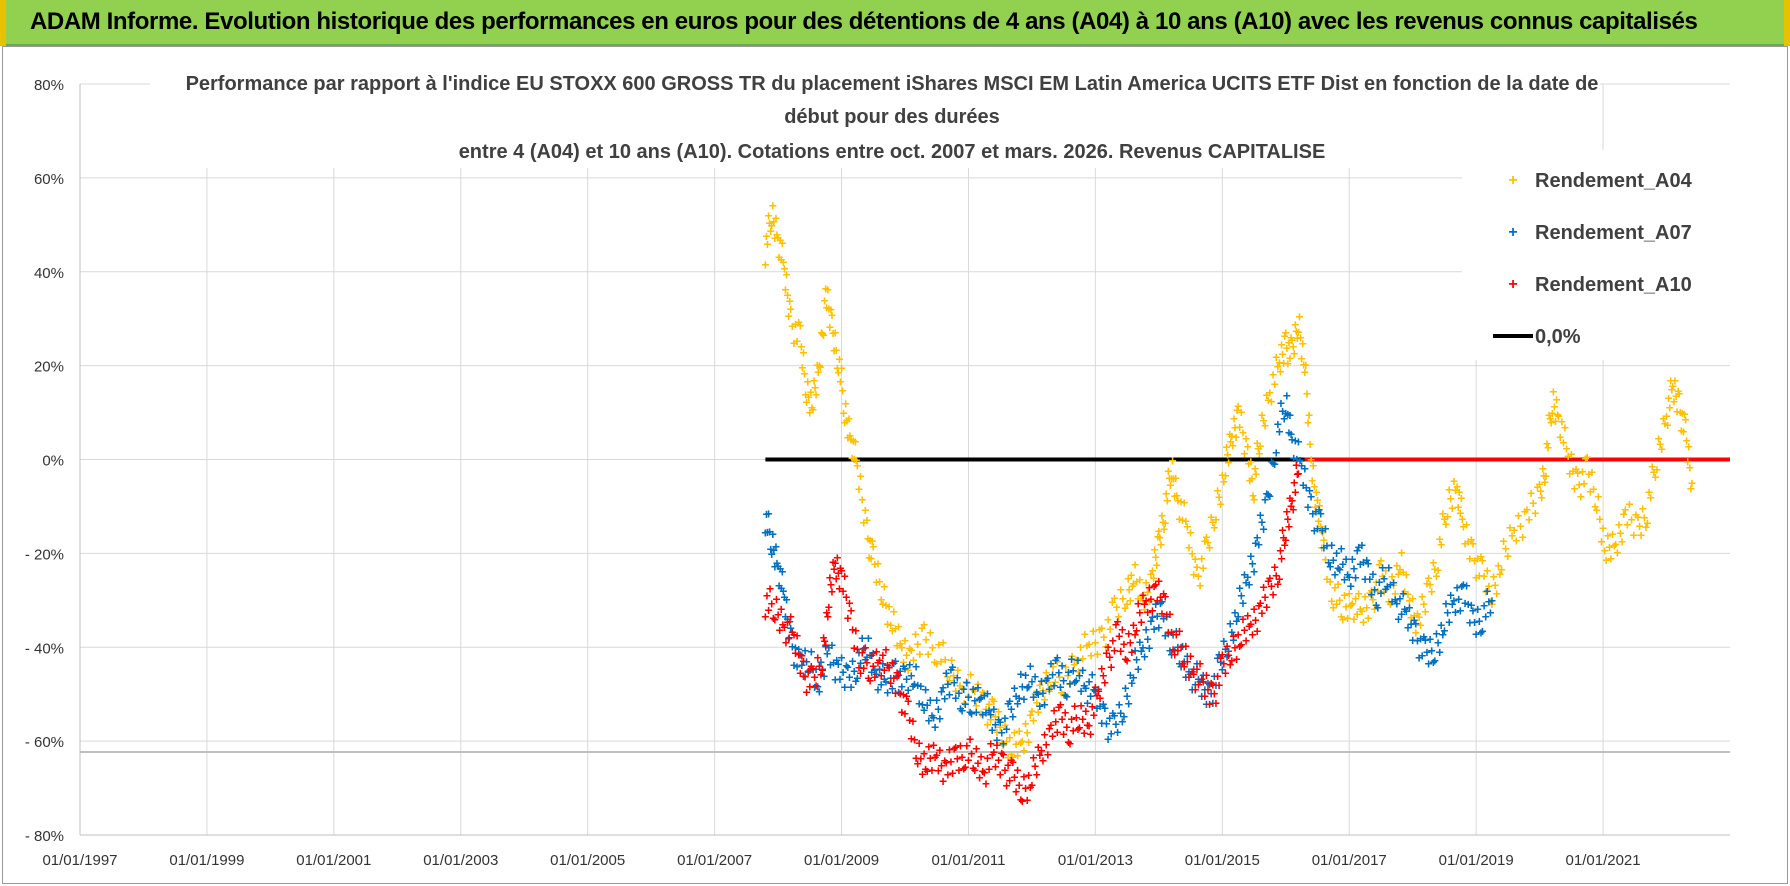 This screenshot has height=886, width=1790. I want to click on y-tick-label: 0%, so click(53, 461).